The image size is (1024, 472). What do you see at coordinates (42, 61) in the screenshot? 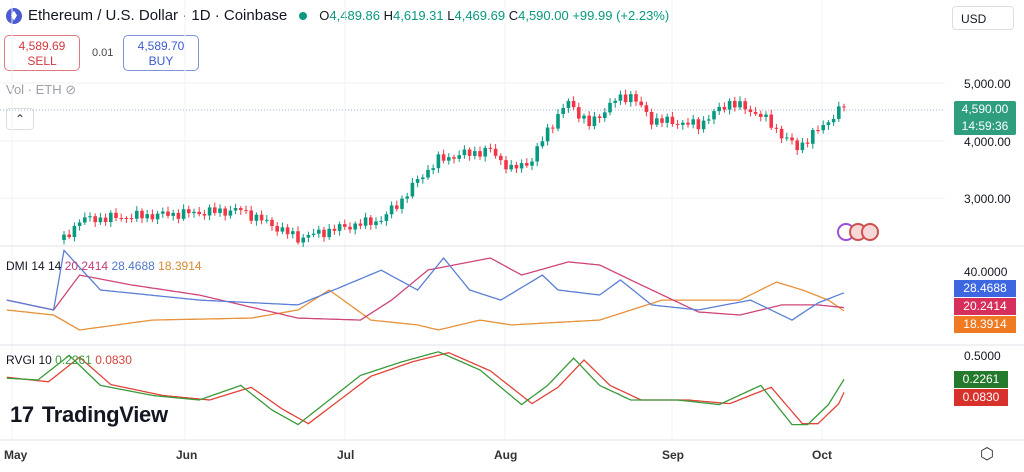
I see `sell-label: SELL` at bounding box center [42, 61].